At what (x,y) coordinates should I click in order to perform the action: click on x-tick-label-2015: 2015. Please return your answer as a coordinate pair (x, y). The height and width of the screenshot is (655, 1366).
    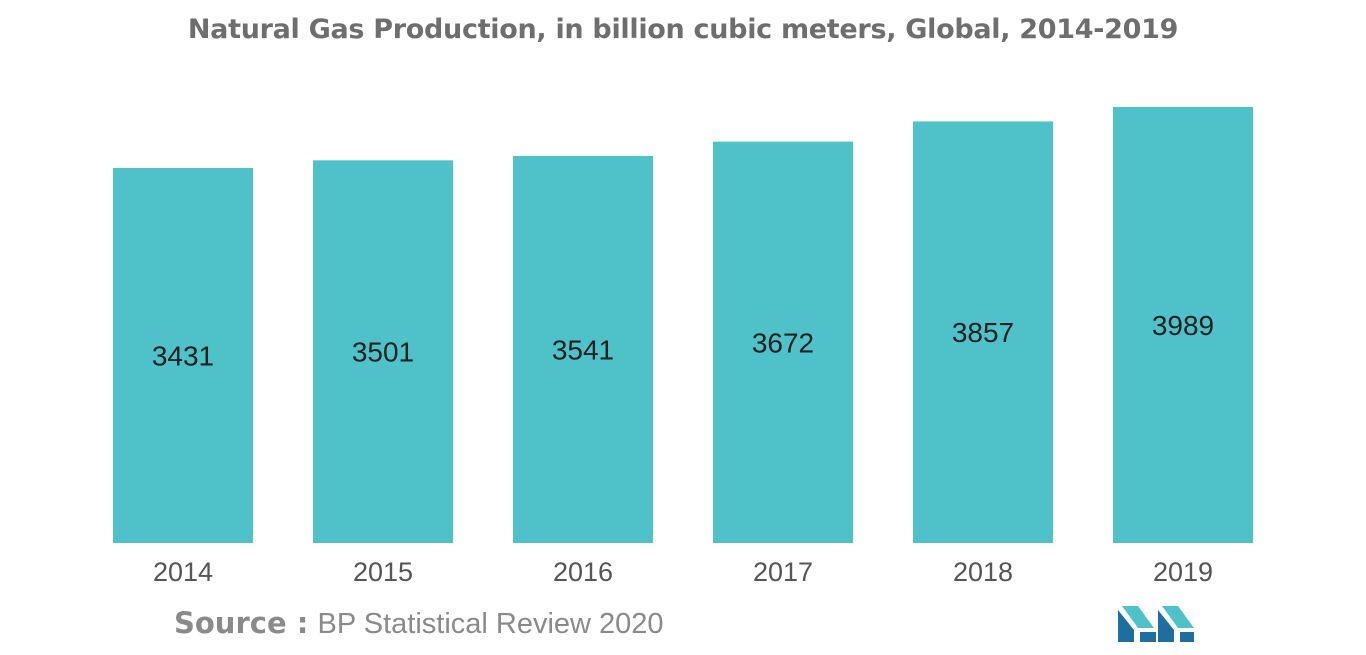
    Looking at the image, I should click on (383, 572).